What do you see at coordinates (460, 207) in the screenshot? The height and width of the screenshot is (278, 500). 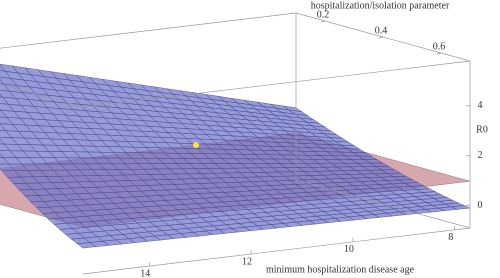 I see `surface-cell` at bounding box center [460, 207].